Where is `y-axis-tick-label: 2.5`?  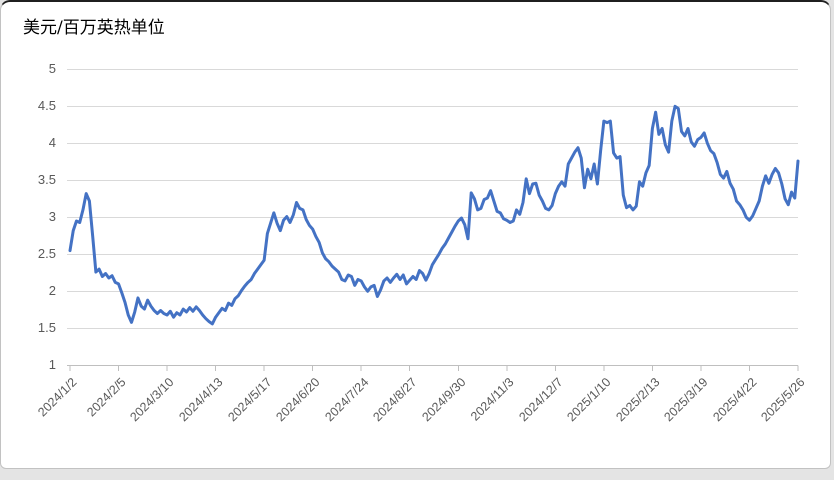
y-axis-tick-label: 2.5 is located at coordinates (46, 254).